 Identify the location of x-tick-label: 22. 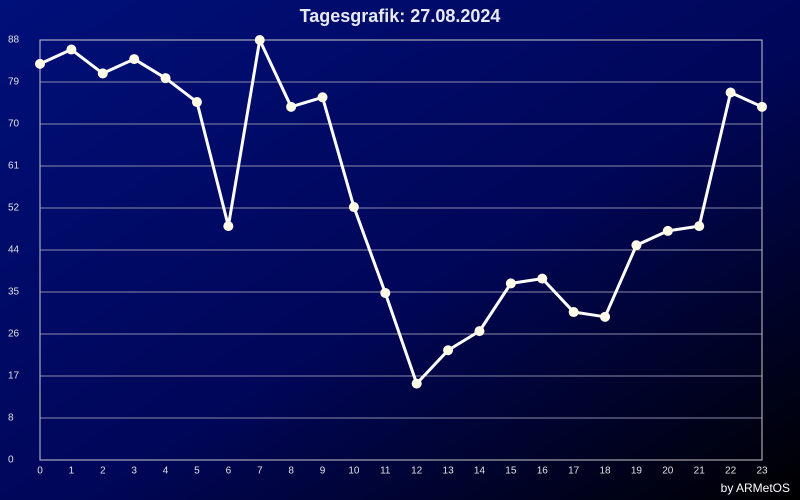
(731, 471).